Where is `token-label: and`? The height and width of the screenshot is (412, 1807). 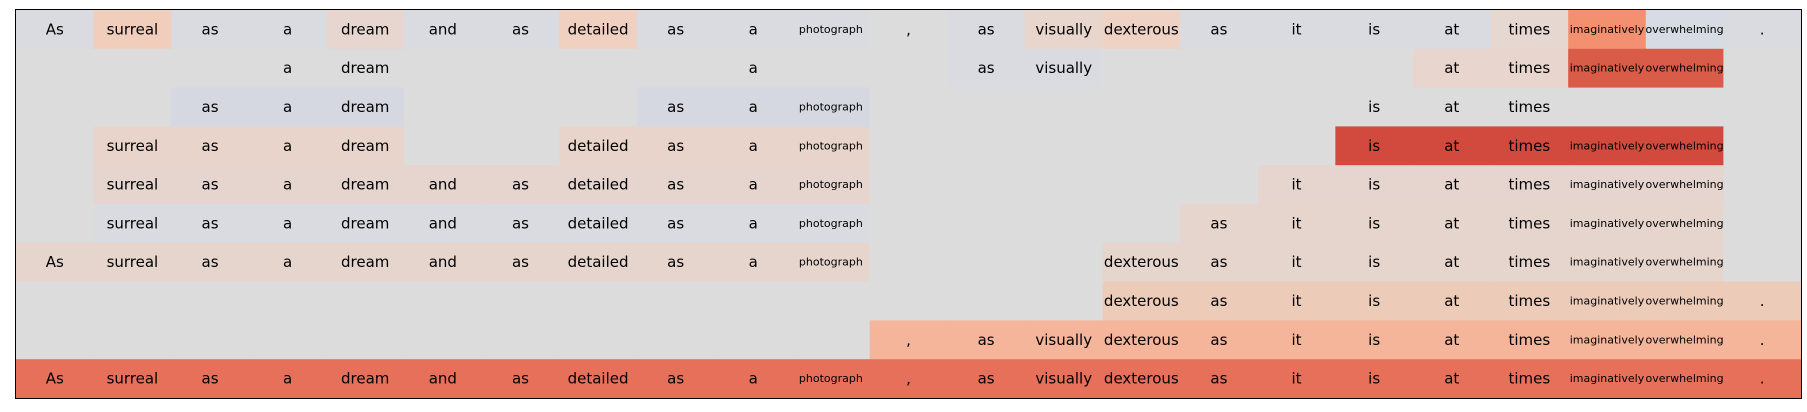
token-label: and is located at coordinates (443, 223).